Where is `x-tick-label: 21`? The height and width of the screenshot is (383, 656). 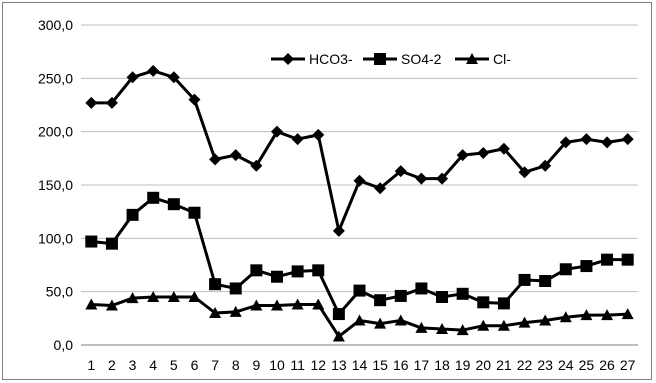 x-tick-label: 21 is located at coordinates (504, 365).